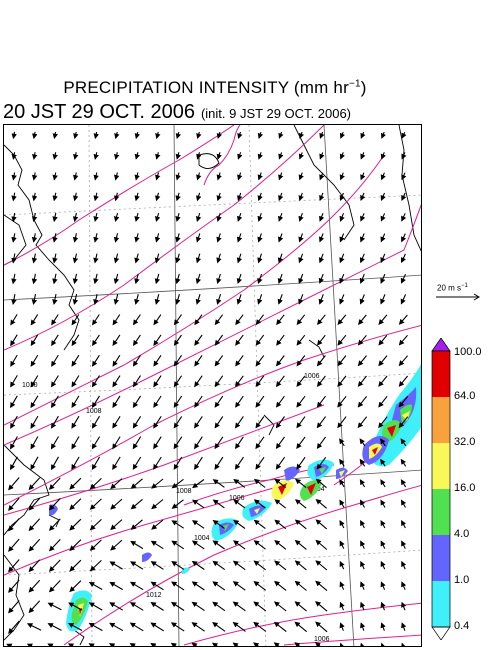 This screenshot has width=500, height=650. I want to click on colorbar-tick: 64.0, so click(465, 396).